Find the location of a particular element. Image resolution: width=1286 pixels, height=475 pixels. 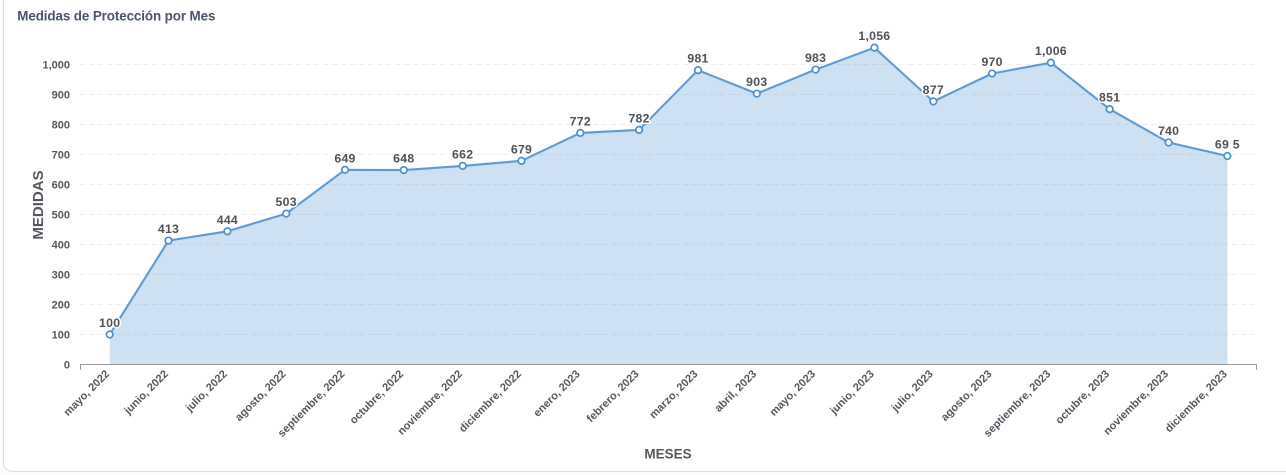

svg-text: 600 is located at coordinates (61, 185).